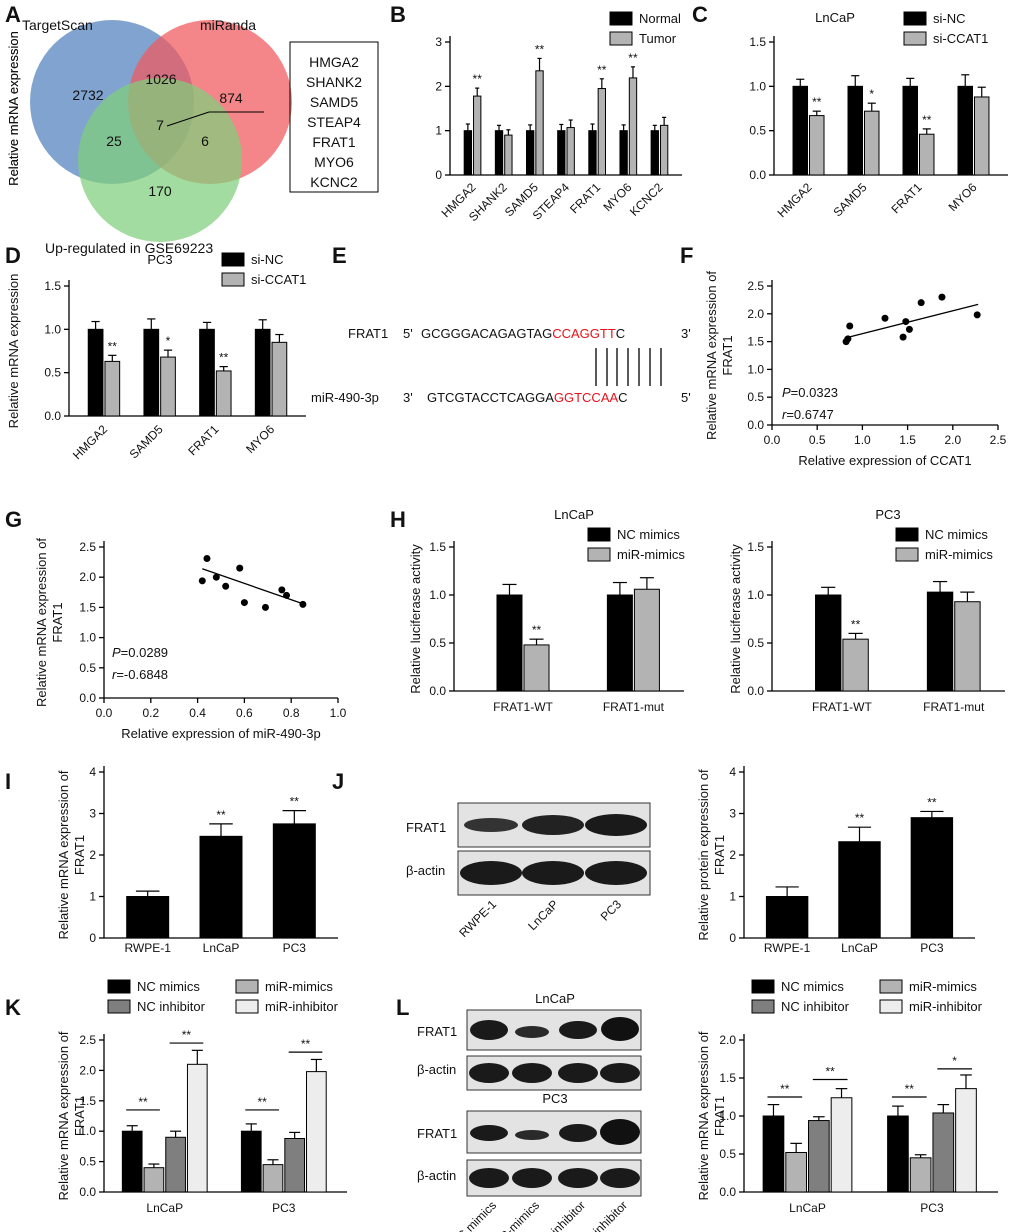  What do you see at coordinates (686, 255) in the screenshot?
I see `panel-label-f: F` at bounding box center [686, 255].